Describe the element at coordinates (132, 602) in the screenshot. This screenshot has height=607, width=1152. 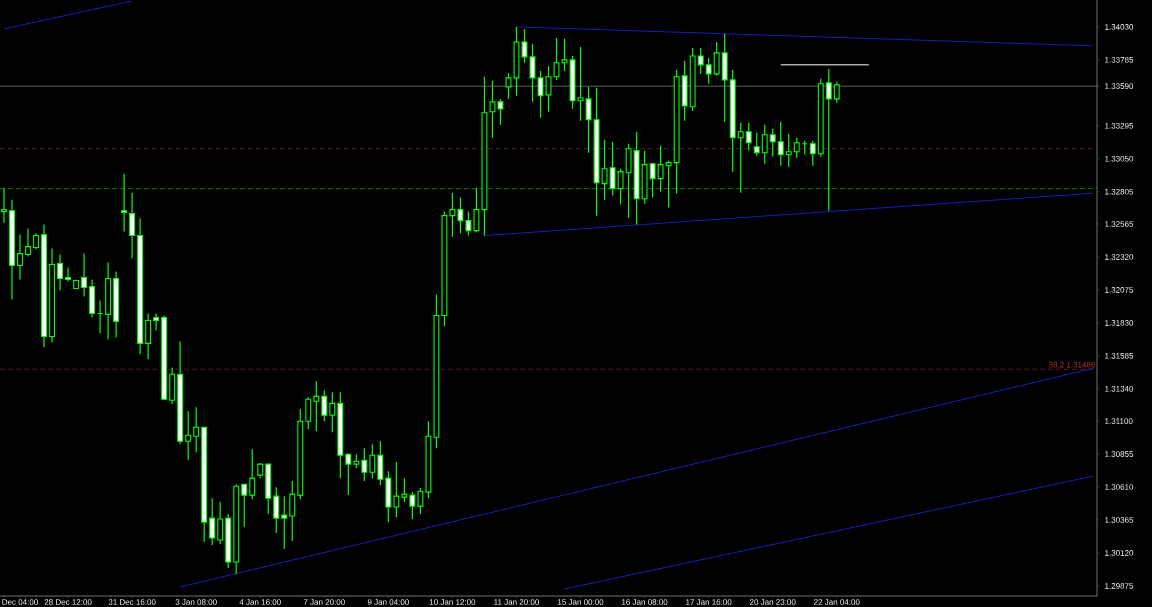
I see `x-tick-label: 31 Dec 16:00` at that location.